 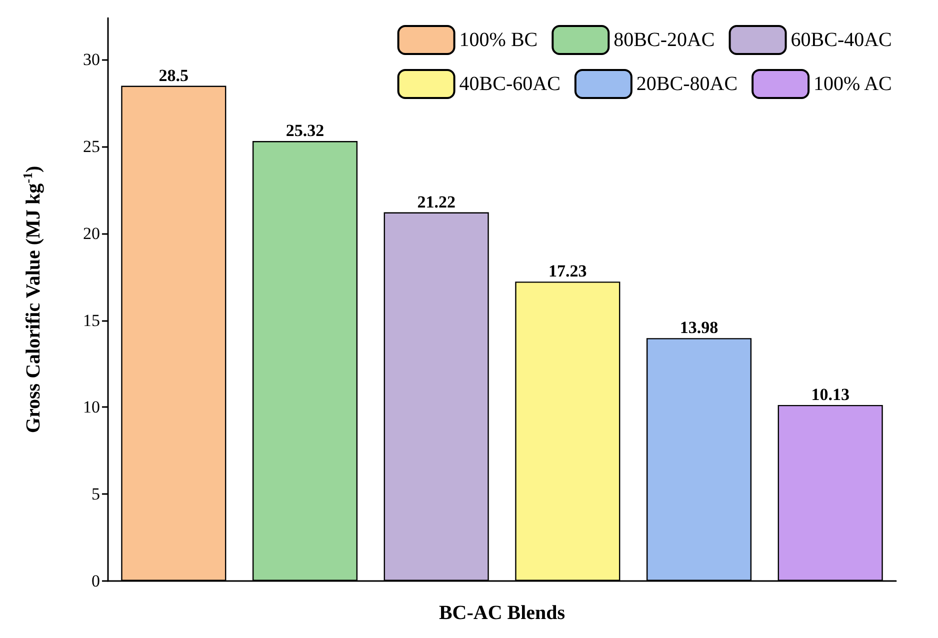 I want to click on legend-label: 100% BC, so click(x=498, y=40).